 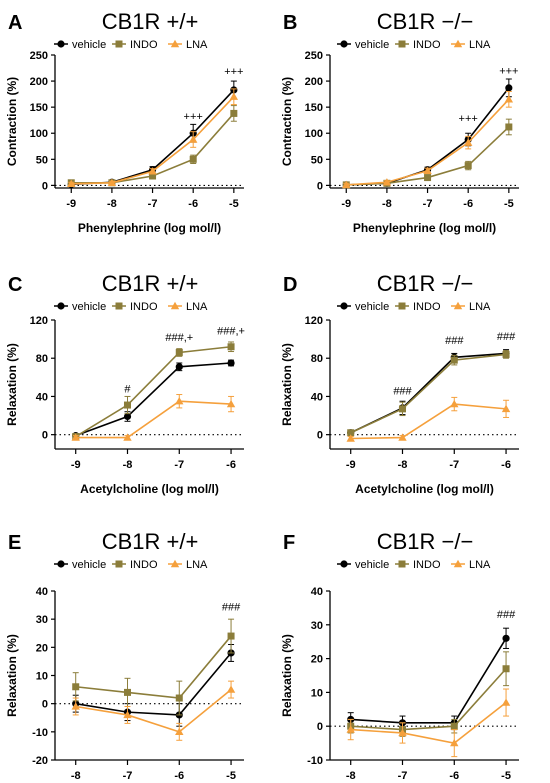 I want to click on y-tick-label: -10, so click(x=315, y=761).